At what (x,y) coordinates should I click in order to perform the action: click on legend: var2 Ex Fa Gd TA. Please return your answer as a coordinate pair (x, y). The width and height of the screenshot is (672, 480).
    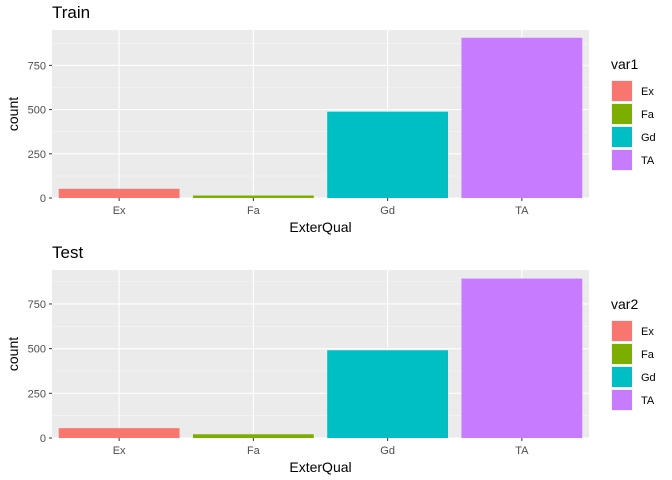
    Looking at the image, I should click on (633, 353).